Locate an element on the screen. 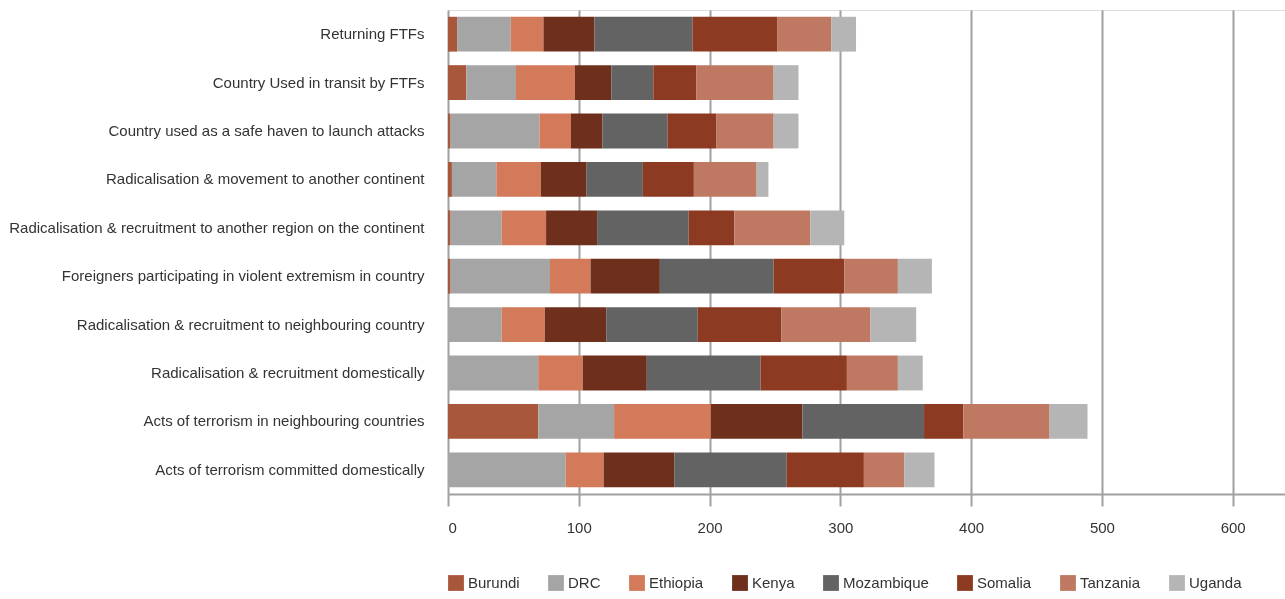 The width and height of the screenshot is (1285, 599). x-tick-label: 600 is located at coordinates (1233, 527).